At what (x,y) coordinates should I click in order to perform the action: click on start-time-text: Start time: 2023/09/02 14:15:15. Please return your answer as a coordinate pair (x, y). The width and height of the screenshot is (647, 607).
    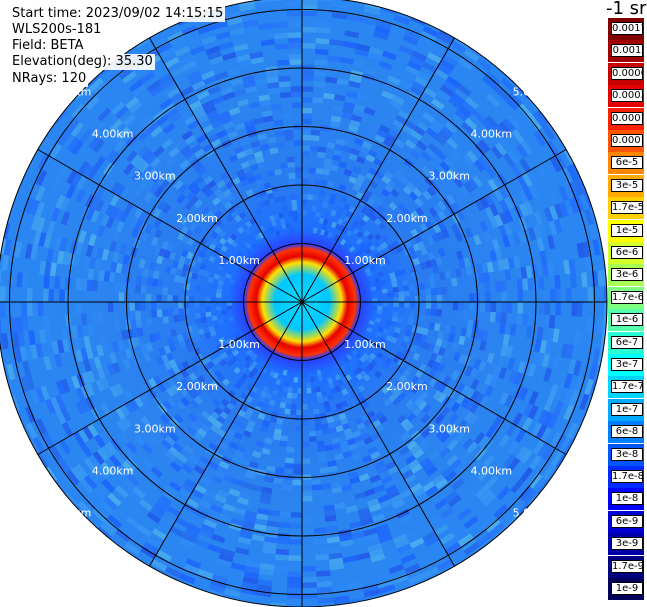
    Looking at the image, I should click on (118, 14).